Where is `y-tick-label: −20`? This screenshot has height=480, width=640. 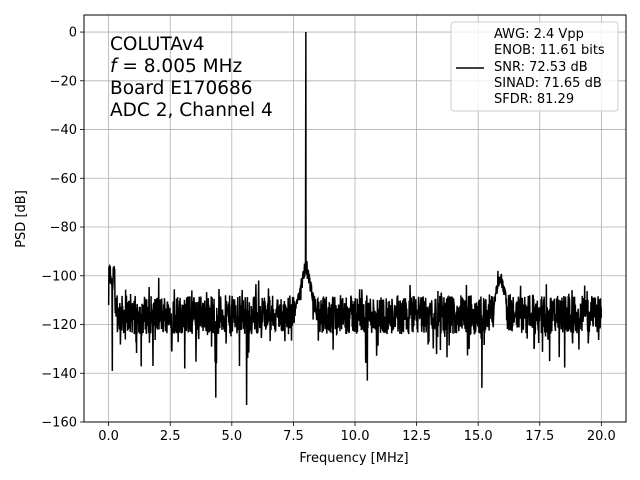 y-tick-label: −20 is located at coordinates (63, 81).